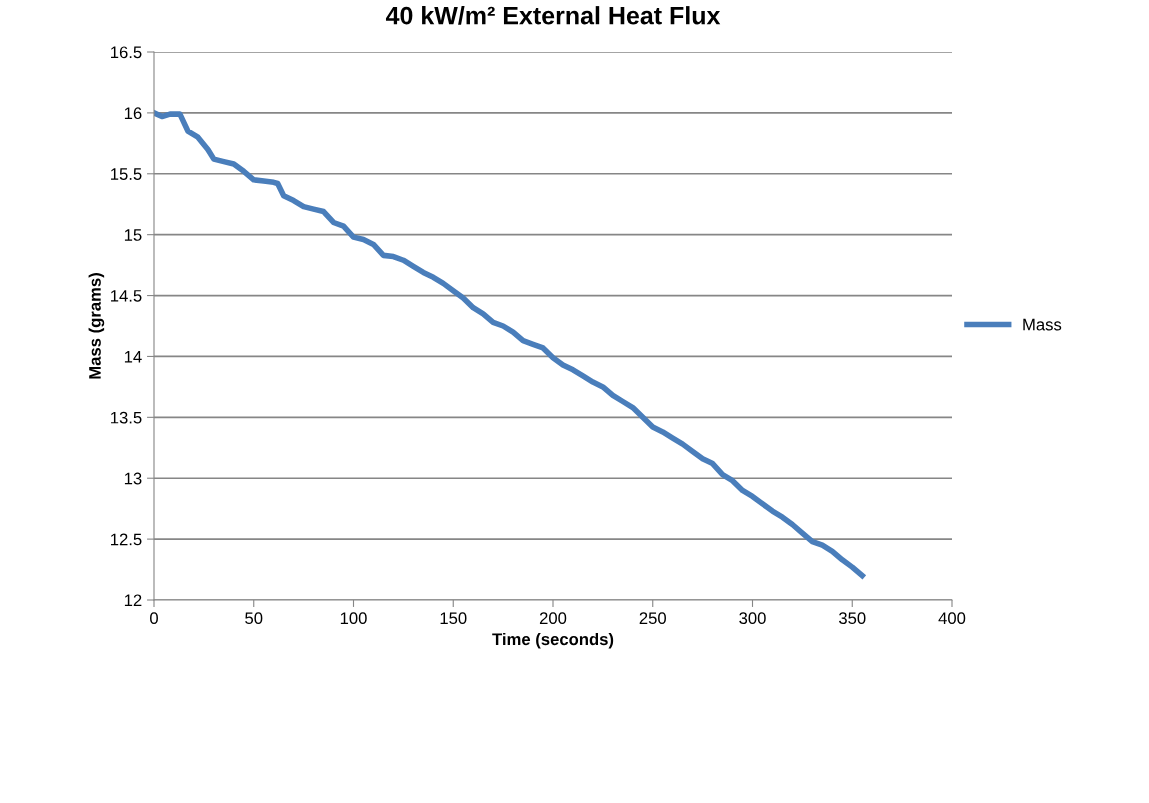  Describe the element at coordinates (126, 539) in the screenshot. I see `y-tick-label: 12.5` at that location.